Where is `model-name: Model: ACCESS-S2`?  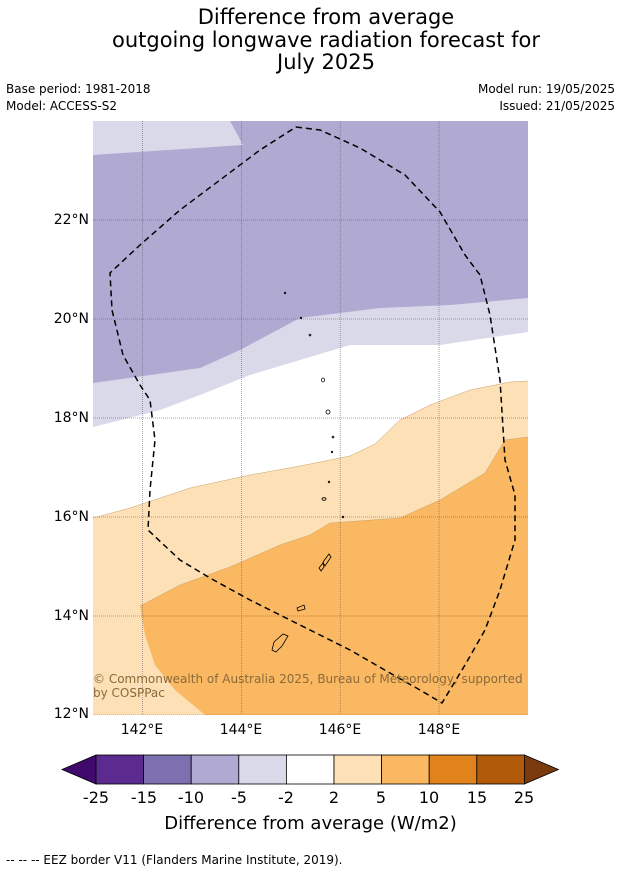 model-name: Model: ACCESS-S2 is located at coordinates (62, 106).